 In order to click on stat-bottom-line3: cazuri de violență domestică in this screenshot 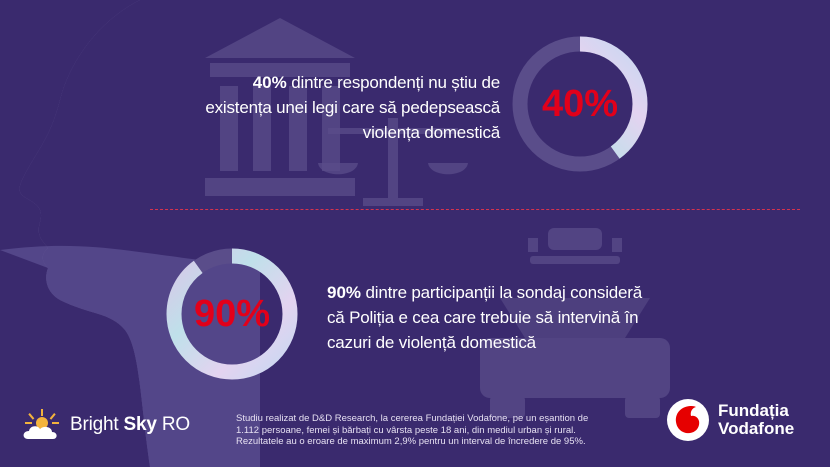, I will do `click(431, 342)`.